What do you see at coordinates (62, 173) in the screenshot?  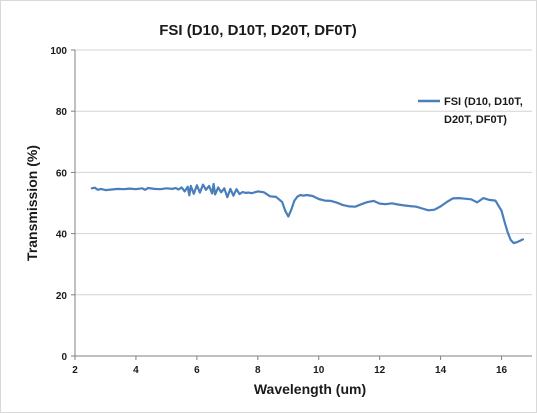 I see `y-tick-label: 60` at bounding box center [62, 173].